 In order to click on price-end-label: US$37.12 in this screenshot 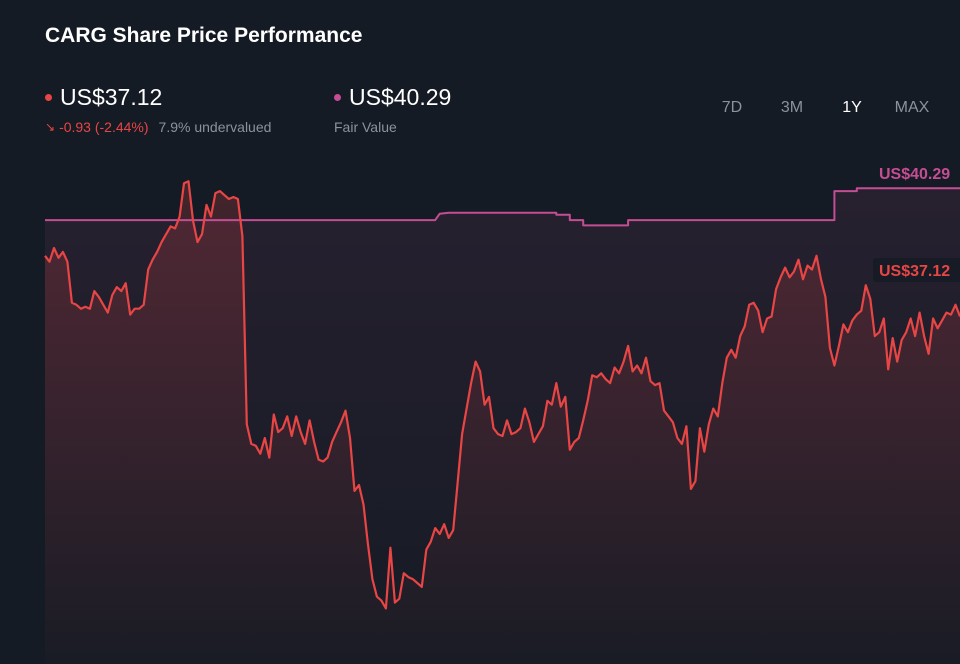, I will do `click(914, 271)`.